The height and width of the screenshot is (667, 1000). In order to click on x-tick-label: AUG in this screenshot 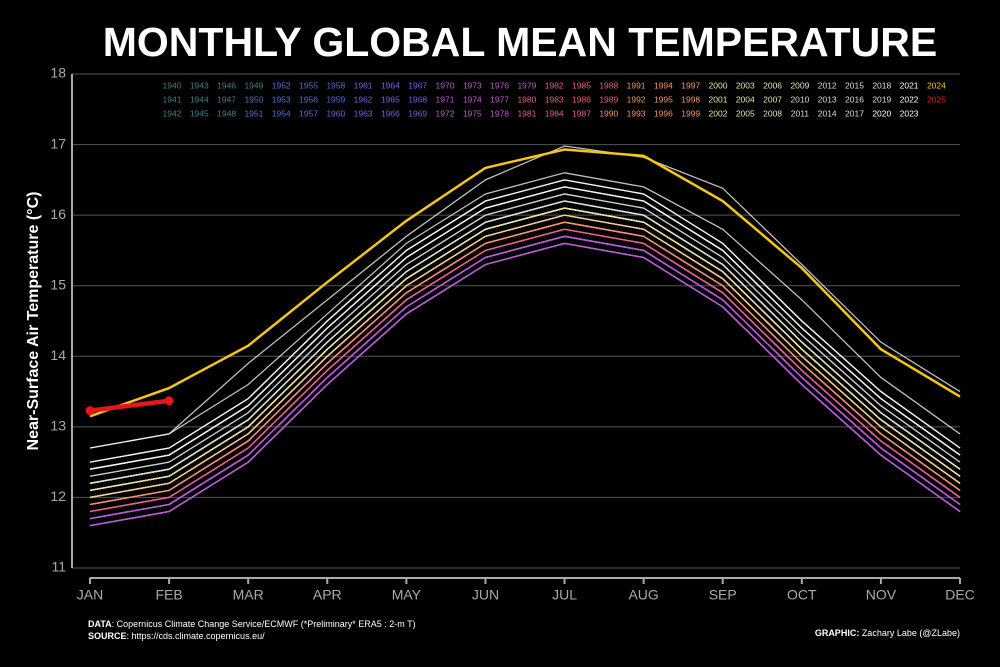, I will do `click(643, 595)`.